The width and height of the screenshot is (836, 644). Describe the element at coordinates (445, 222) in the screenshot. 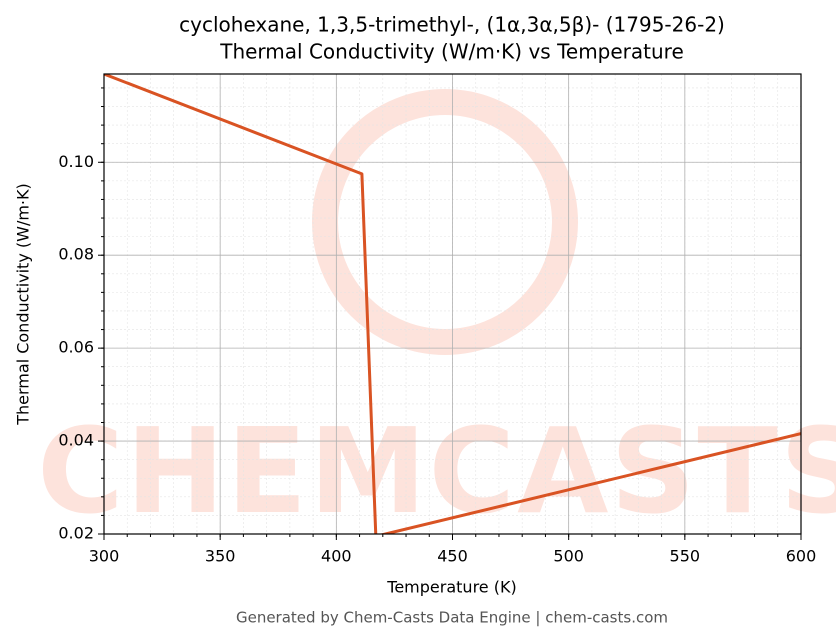

I see `watermark-logo` at that location.